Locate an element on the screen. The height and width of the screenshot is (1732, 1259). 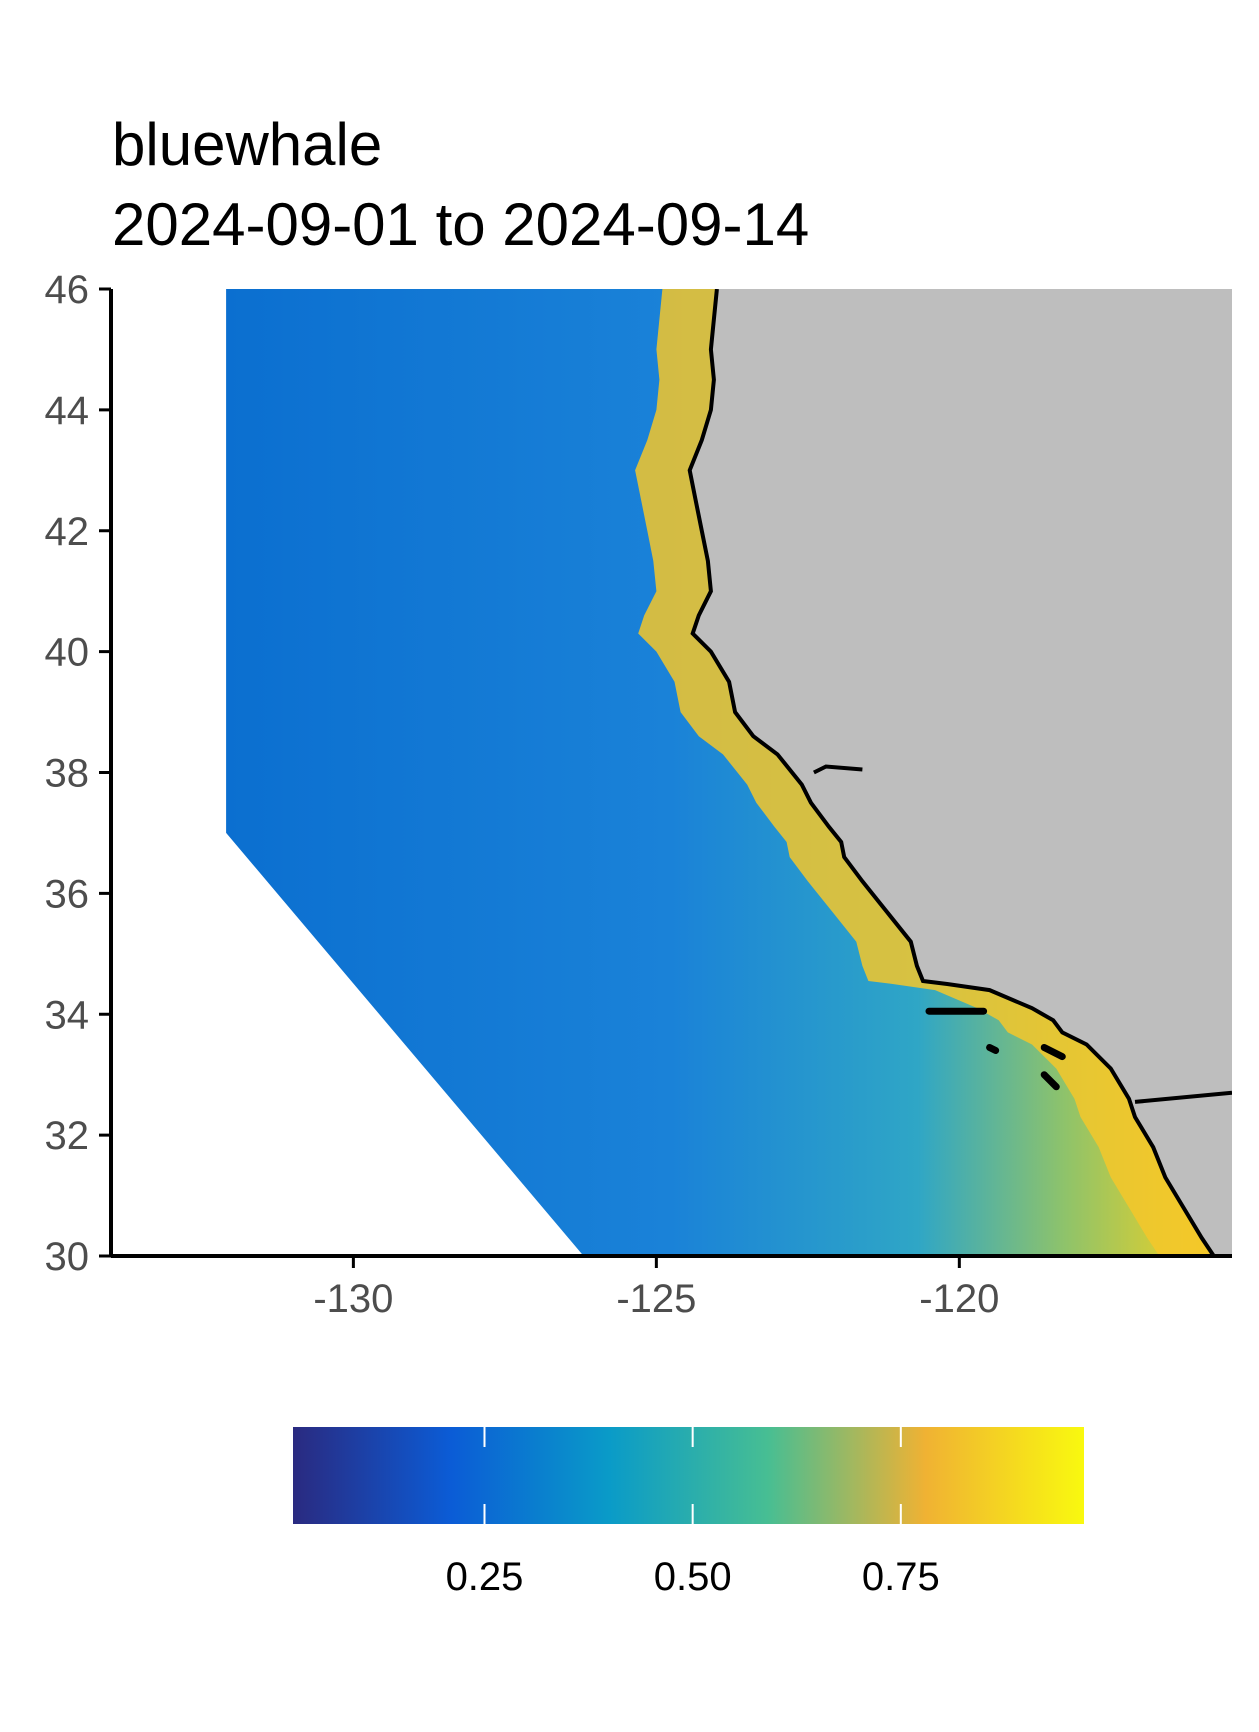
y-tick-label-36: 36 is located at coordinates (67, 894).